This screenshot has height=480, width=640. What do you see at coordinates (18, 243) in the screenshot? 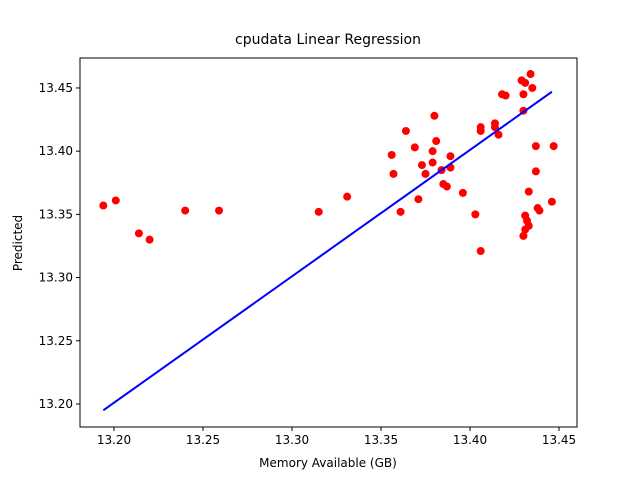
I see `y-axis-label: Predicted` at bounding box center [18, 243].